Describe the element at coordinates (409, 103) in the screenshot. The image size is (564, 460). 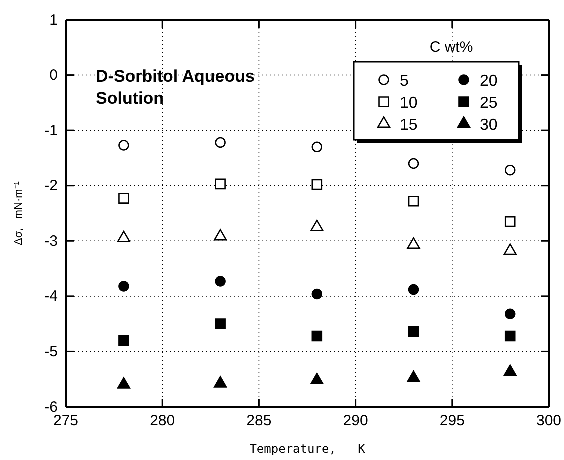
I see `legend-label: 10` at that location.